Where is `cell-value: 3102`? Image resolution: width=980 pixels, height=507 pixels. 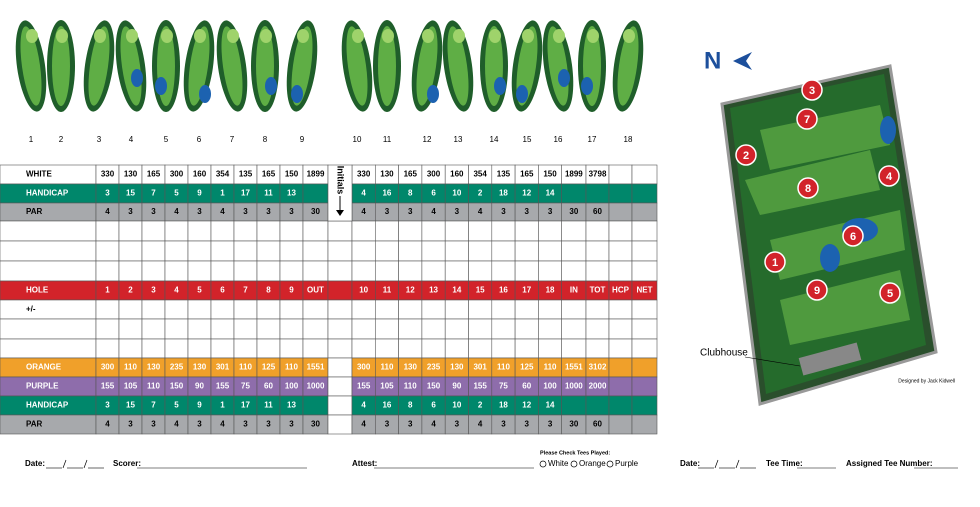
cell-value: 3102 is located at coordinates (598, 367).